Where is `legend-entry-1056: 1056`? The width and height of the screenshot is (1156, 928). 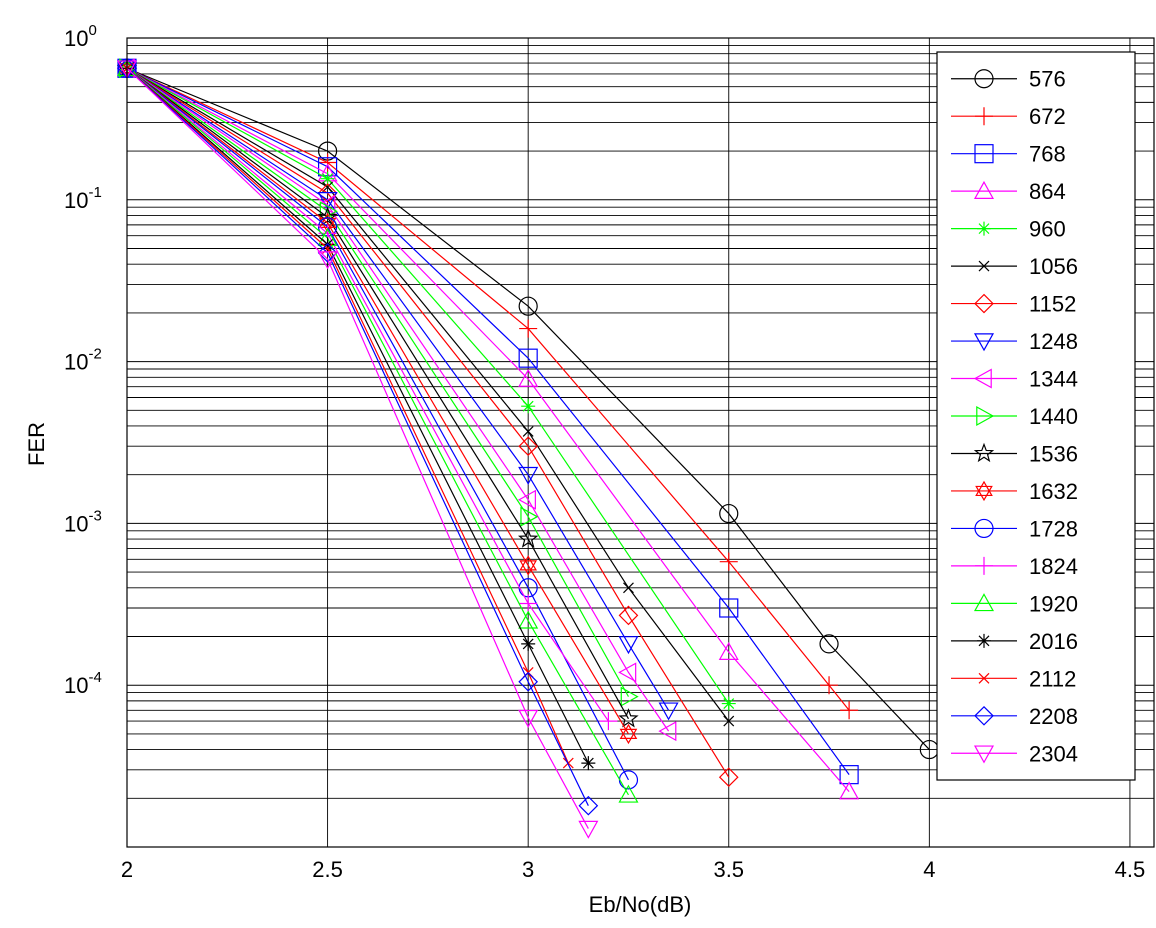 legend-entry-1056: 1056 is located at coordinates (1014, 266).